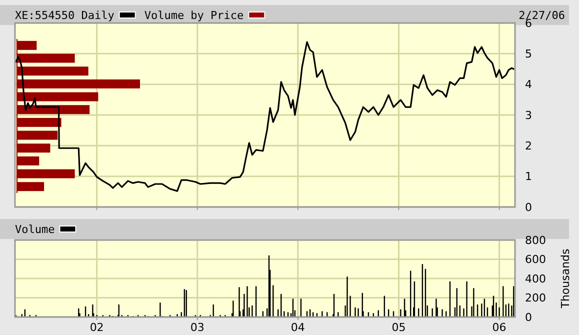  What do you see at coordinates (528, 23) in the screenshot?
I see `y-tick-label: 6` at bounding box center [528, 23].